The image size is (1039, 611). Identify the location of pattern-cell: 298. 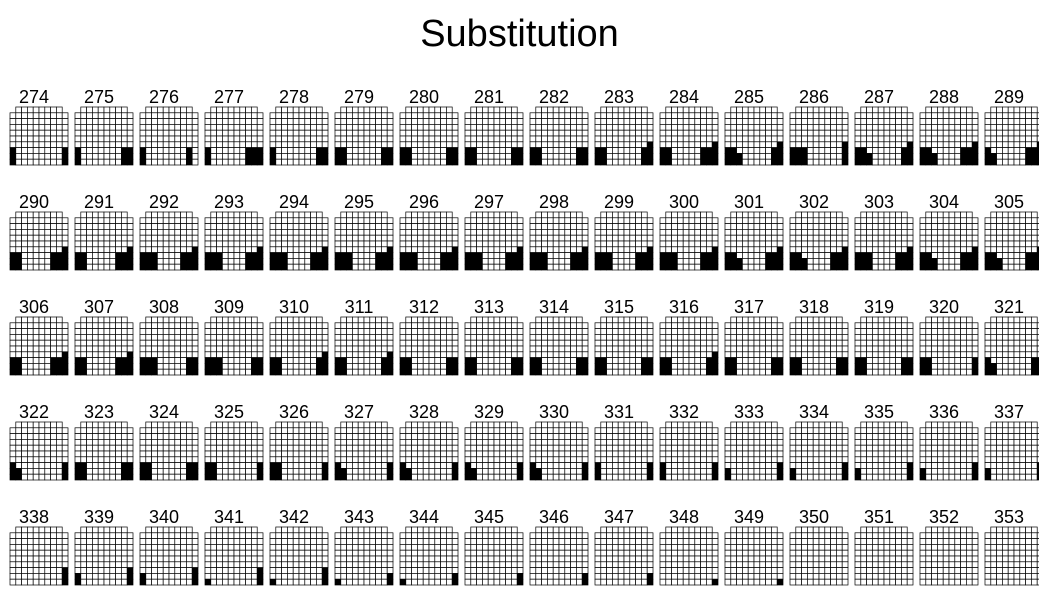
(556, 244).